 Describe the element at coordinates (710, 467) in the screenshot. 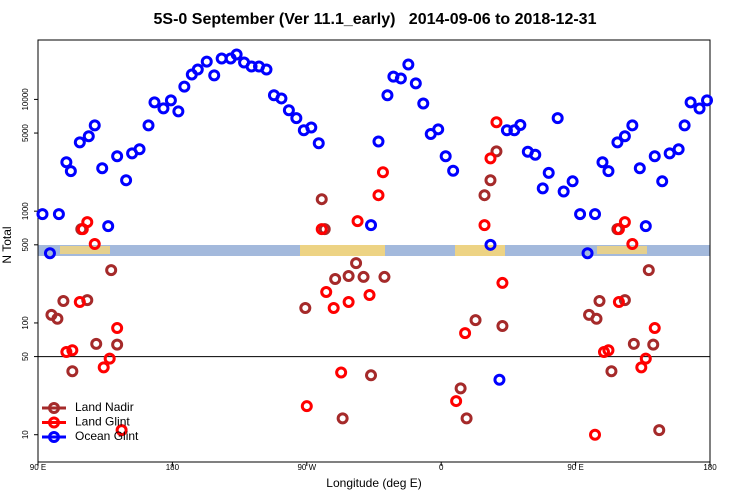

I see `x-tick-label: 180` at that location.